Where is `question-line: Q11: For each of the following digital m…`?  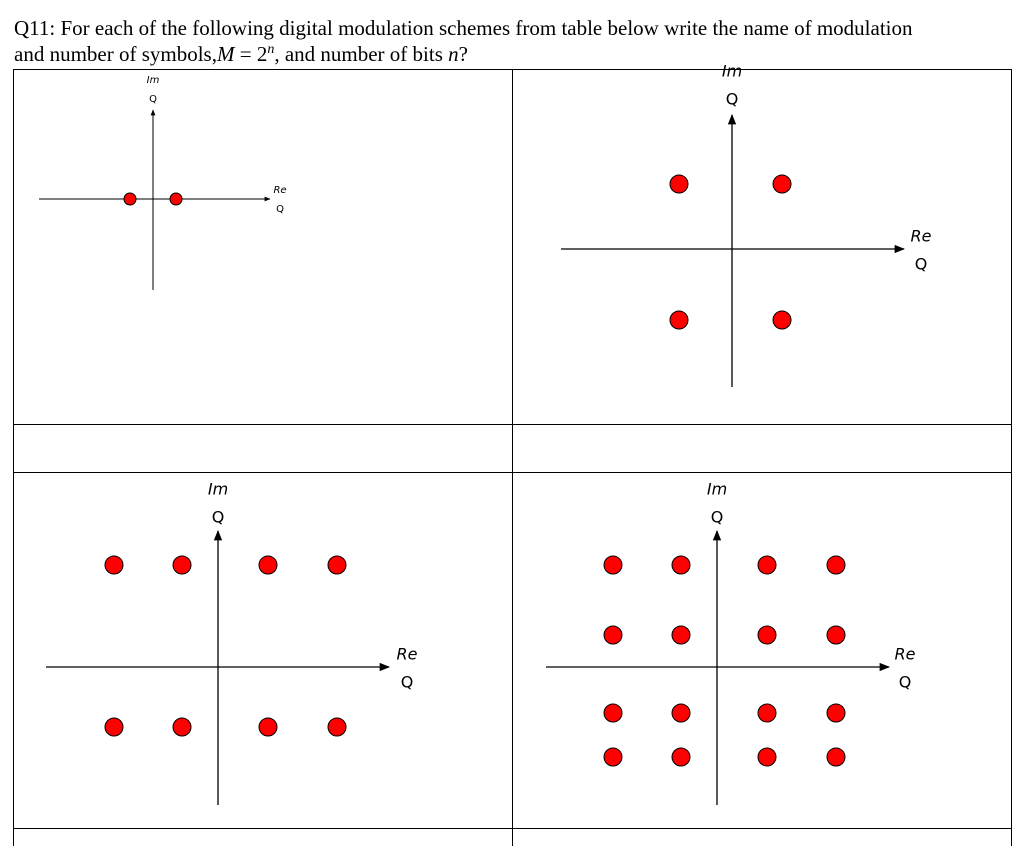
question-line: Q11: For each of the following digital m… is located at coordinates (463, 28).